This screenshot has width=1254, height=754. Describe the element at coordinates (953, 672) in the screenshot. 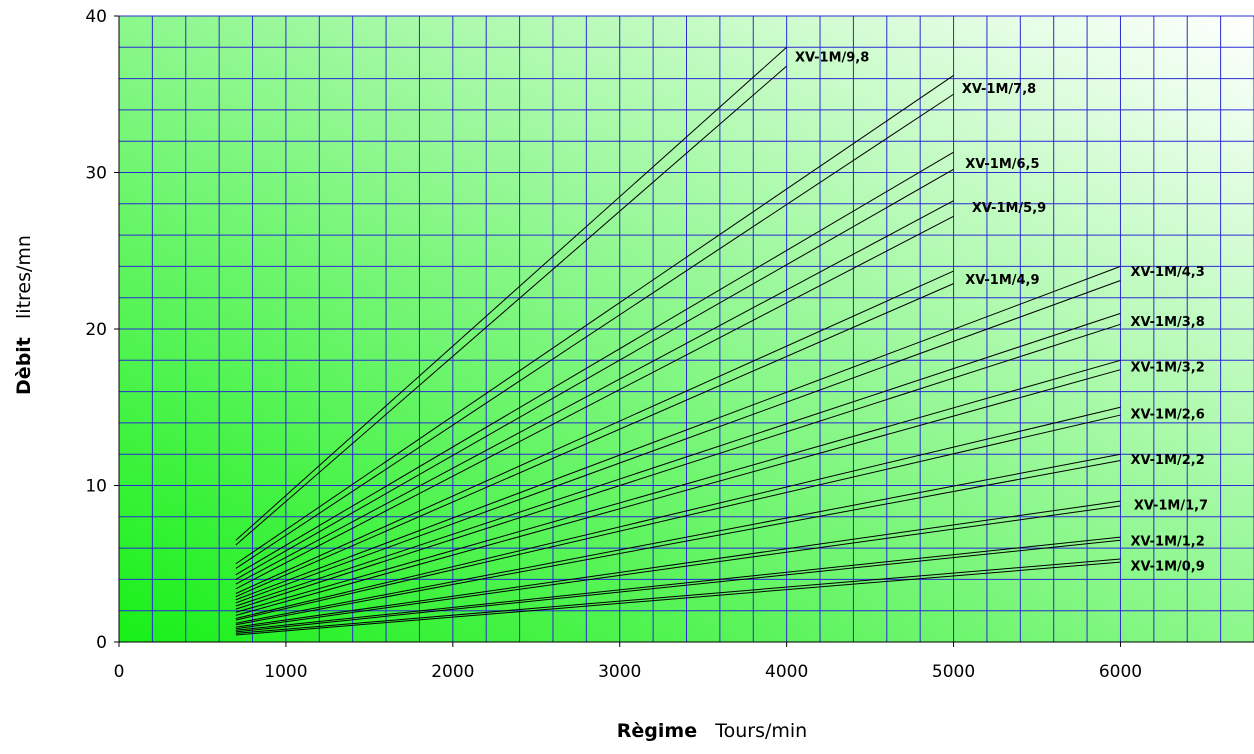

I see `x-tick-label: 5000` at that location.